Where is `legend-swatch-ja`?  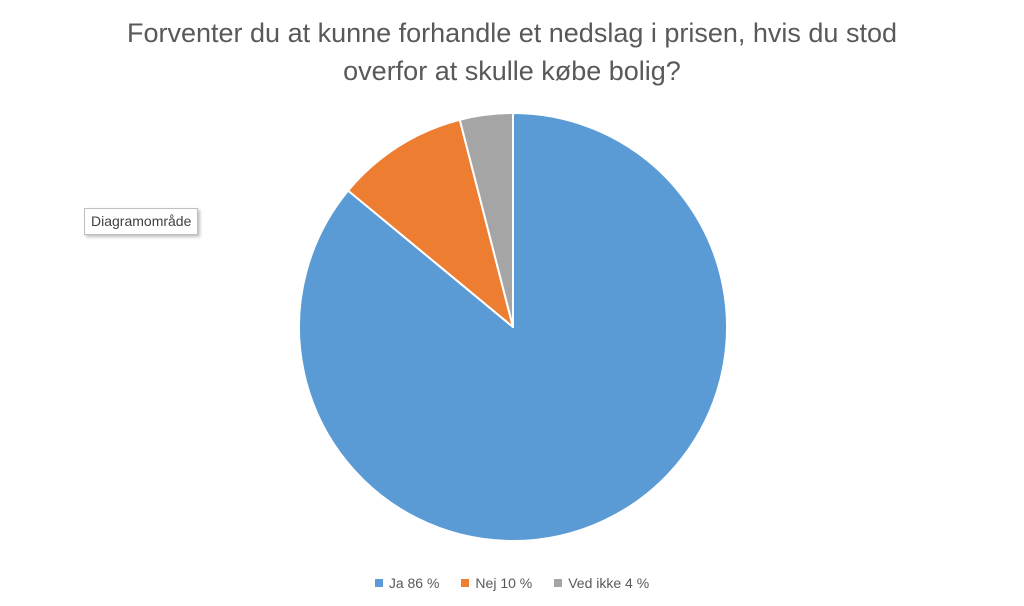 legend-swatch-ja is located at coordinates (378, 583).